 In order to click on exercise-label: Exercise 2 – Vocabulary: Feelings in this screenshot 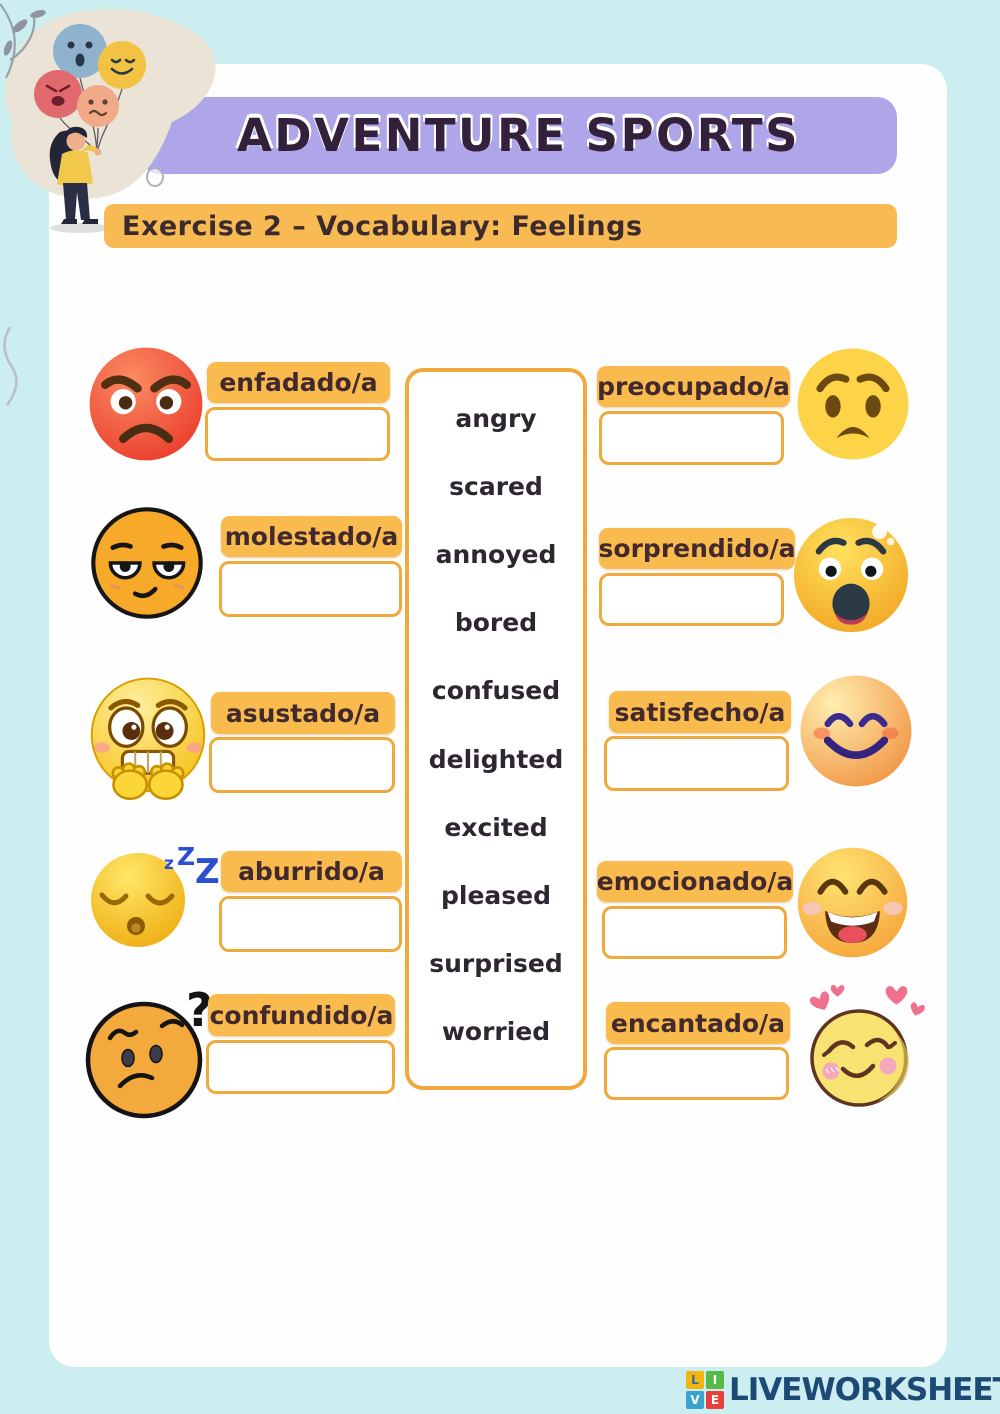, I will do `click(382, 226)`.